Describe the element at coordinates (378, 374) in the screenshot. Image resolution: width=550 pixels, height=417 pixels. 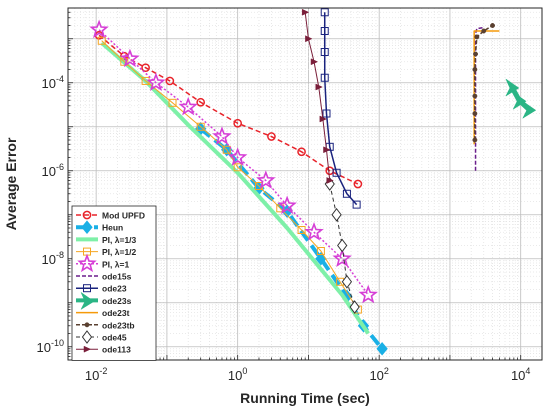
I see `x-tick-label: 10²` at that location.